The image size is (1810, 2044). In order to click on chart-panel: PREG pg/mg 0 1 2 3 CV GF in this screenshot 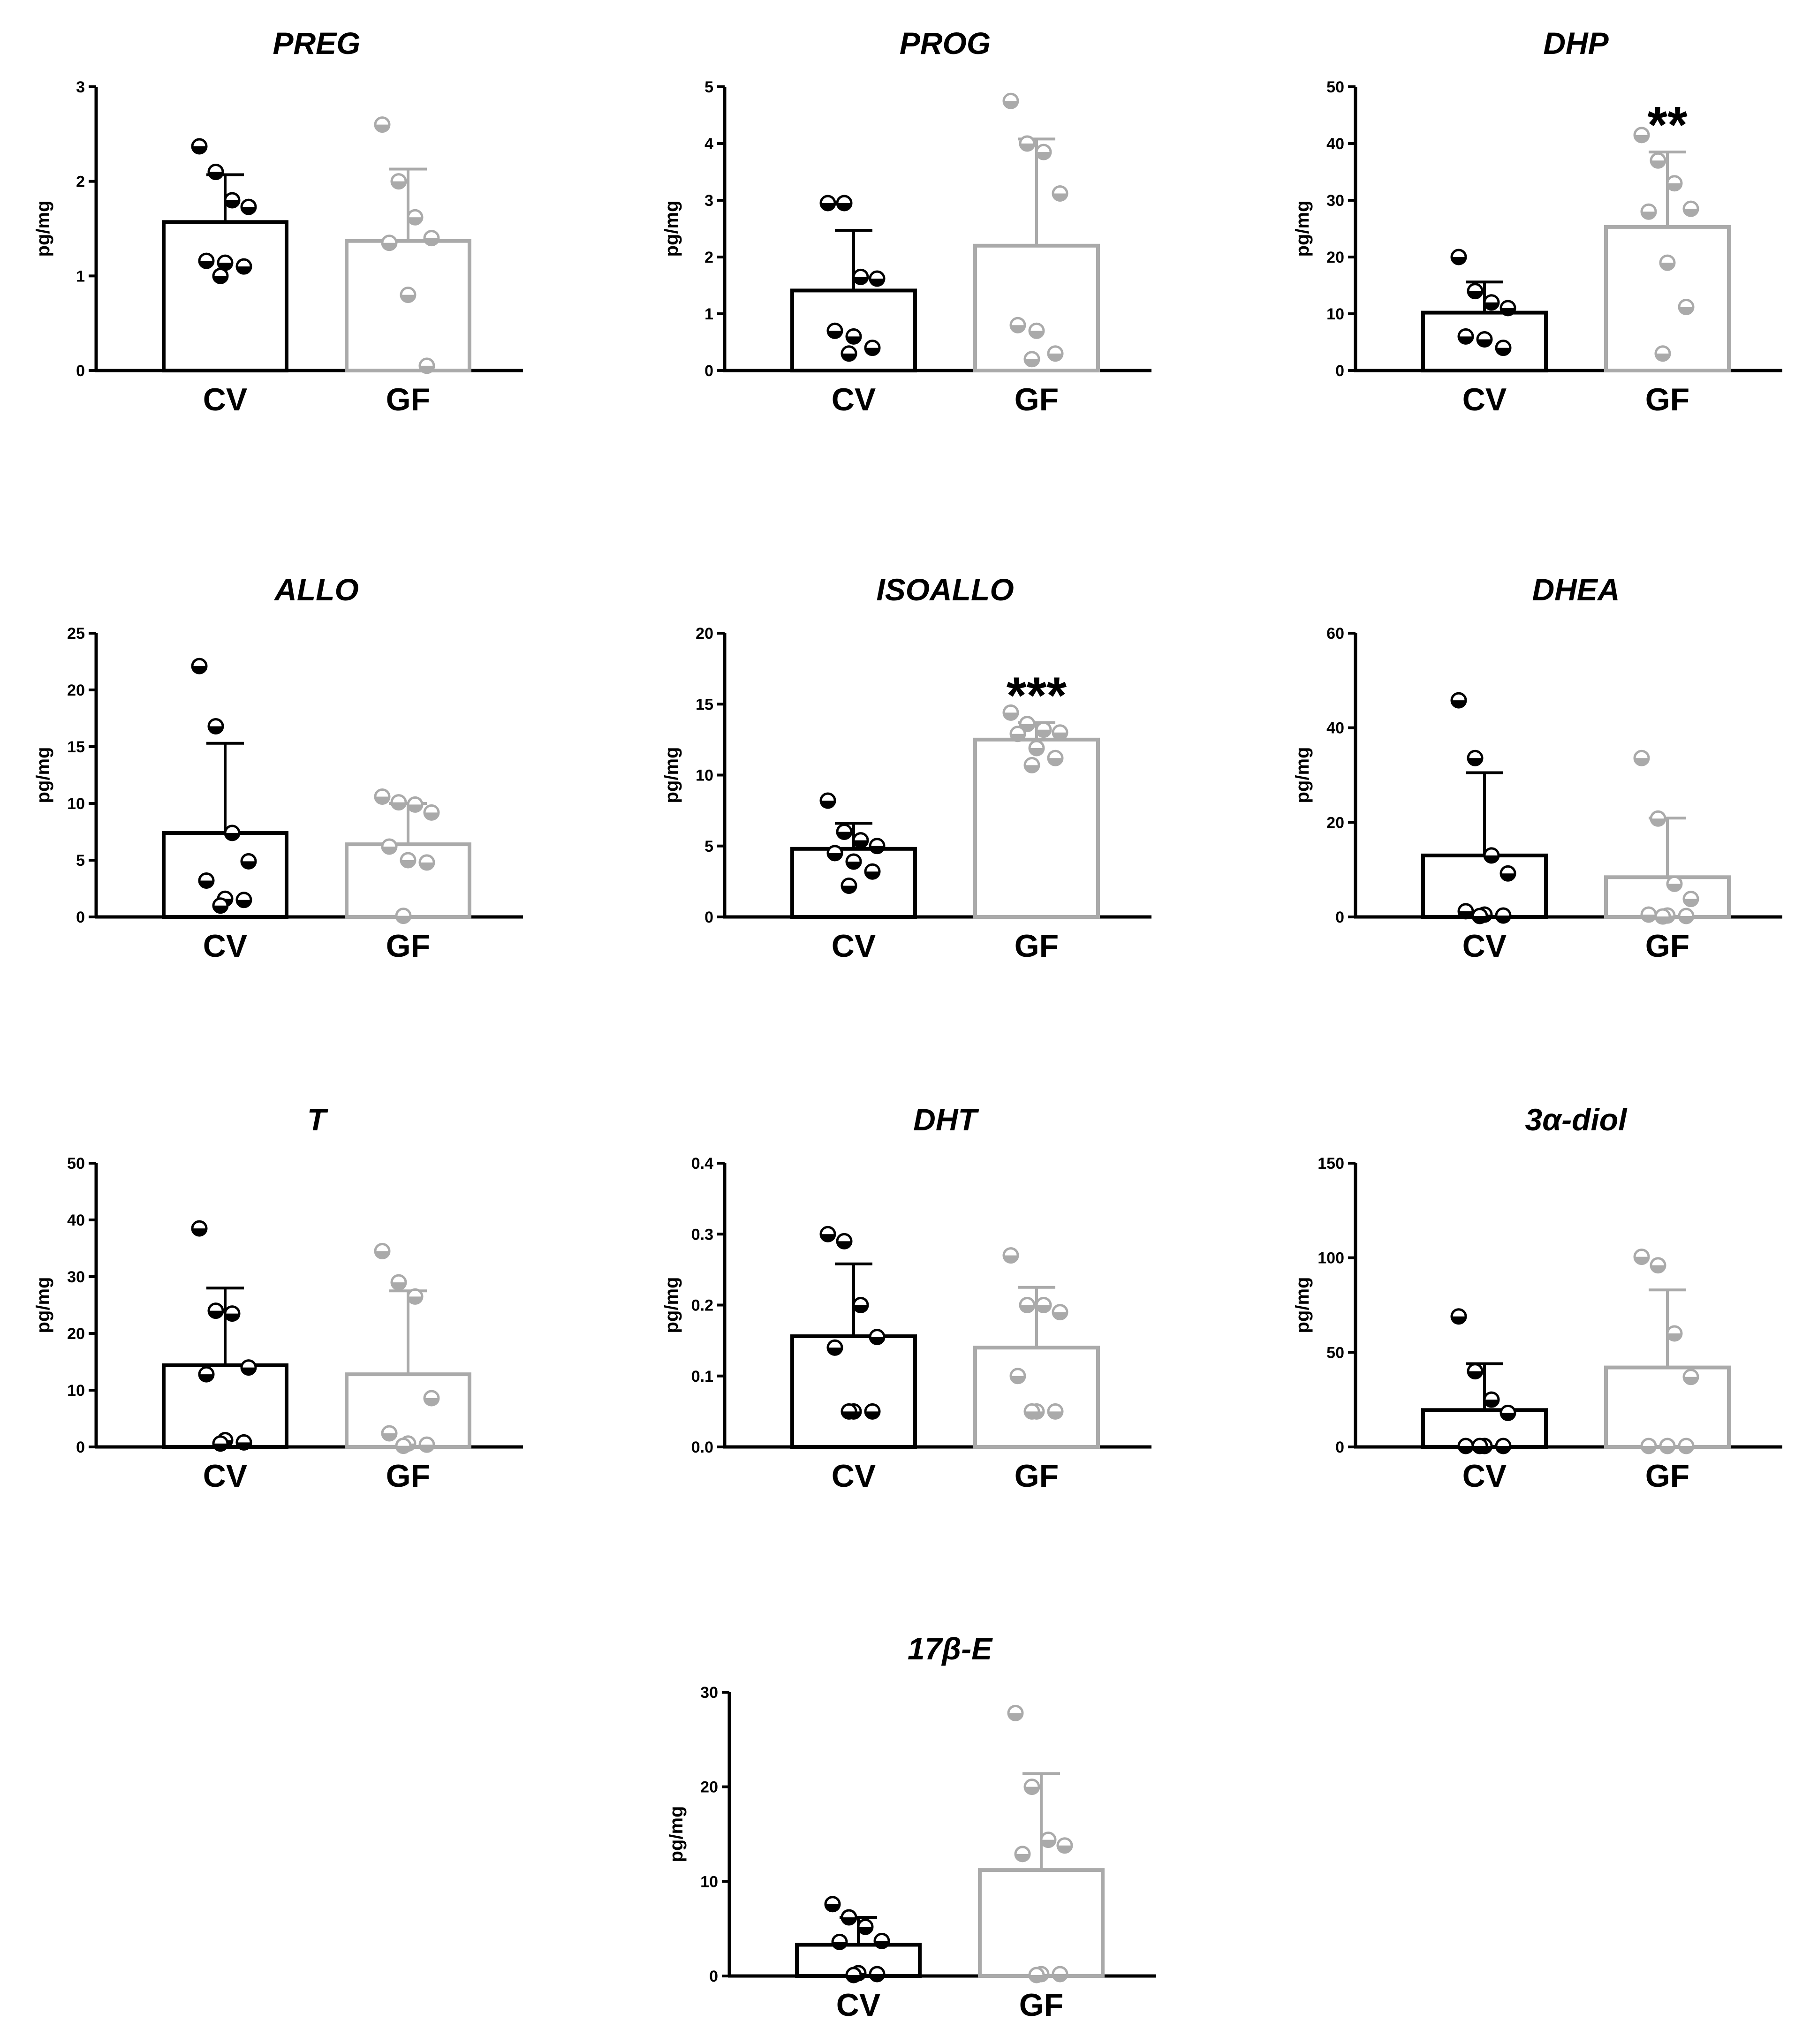, I will do `click(278, 221)`.